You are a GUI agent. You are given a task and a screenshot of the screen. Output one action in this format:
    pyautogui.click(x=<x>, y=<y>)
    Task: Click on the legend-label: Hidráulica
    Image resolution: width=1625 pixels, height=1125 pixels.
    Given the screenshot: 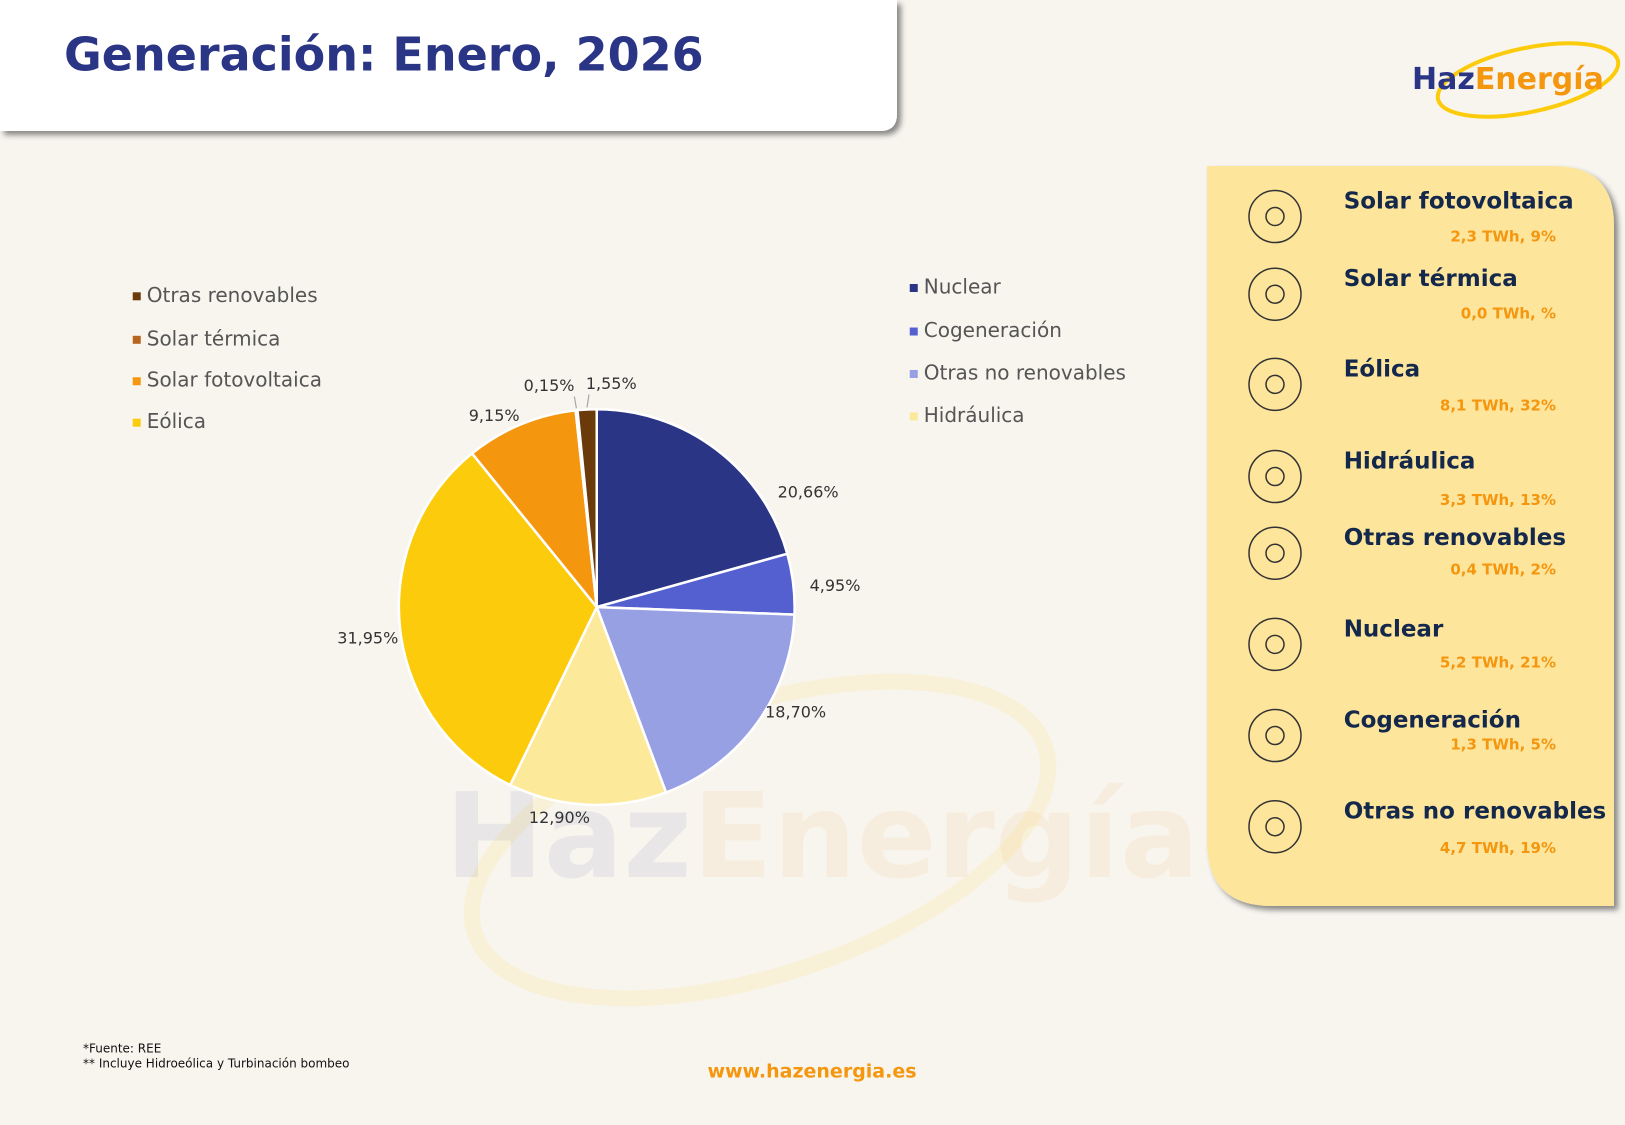 What is the action you would take?
    pyautogui.click(x=974, y=415)
    